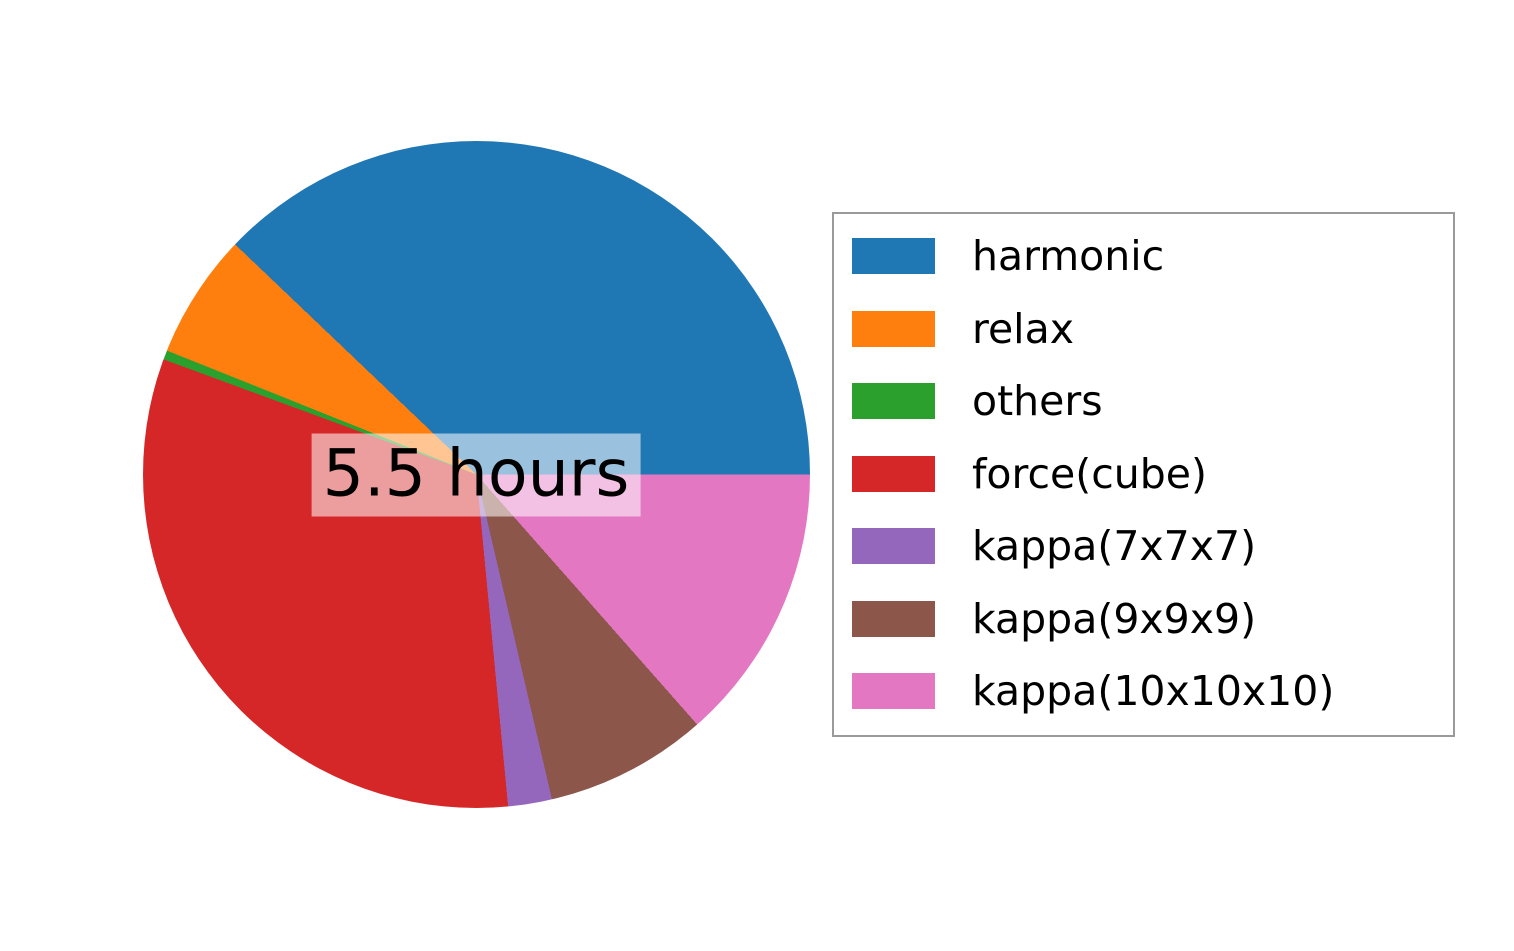 The height and width of the screenshot is (951, 1514). I want to click on legend-row: kappa(7x7x7), so click(1143, 546).